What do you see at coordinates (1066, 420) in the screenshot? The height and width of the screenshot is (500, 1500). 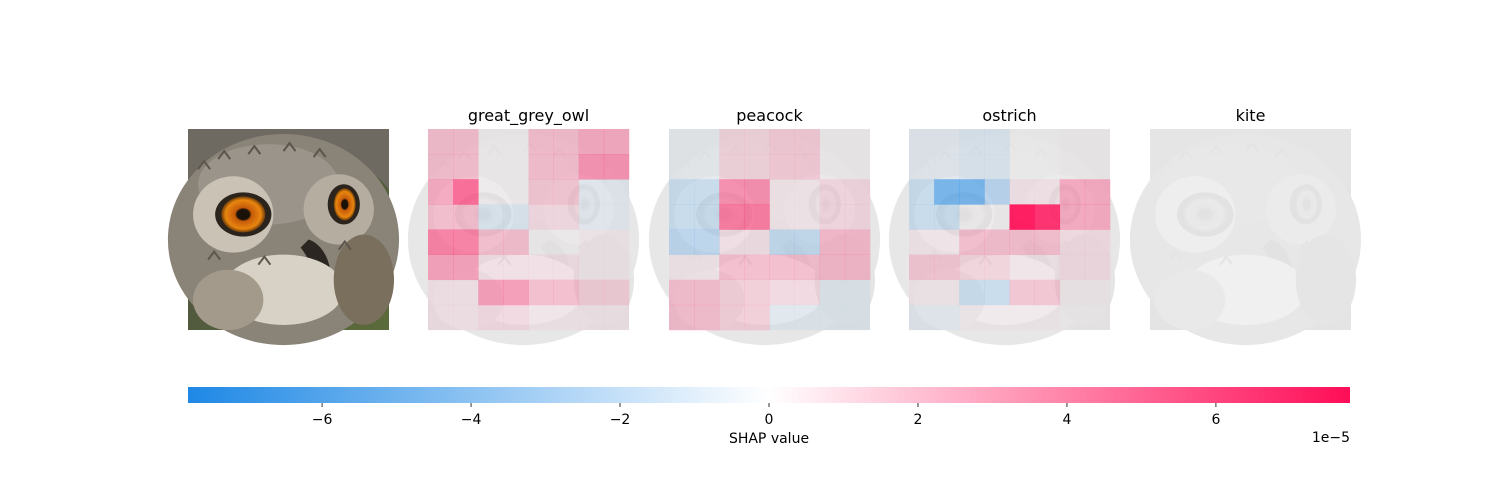 I see `colorbar-tick-label: 4` at bounding box center [1066, 420].